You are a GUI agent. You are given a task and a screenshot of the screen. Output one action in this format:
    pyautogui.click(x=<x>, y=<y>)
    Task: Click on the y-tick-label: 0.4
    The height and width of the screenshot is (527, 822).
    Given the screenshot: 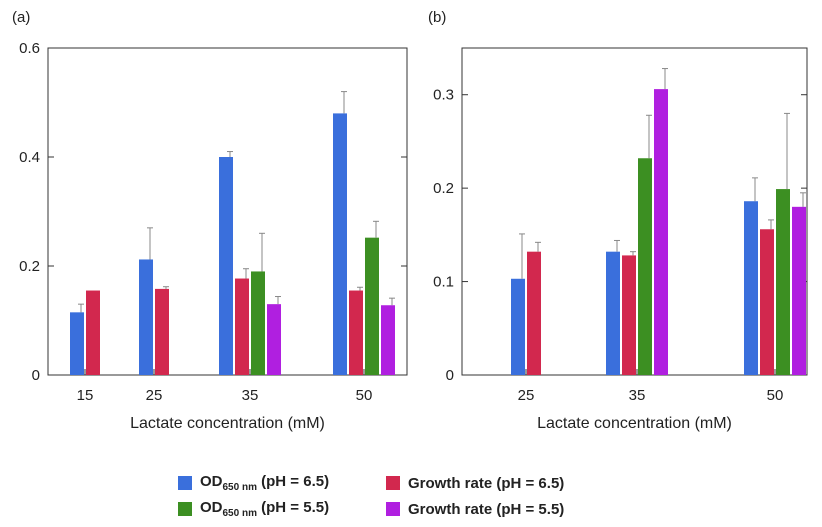 What is the action you would take?
    pyautogui.click(x=29, y=157)
    